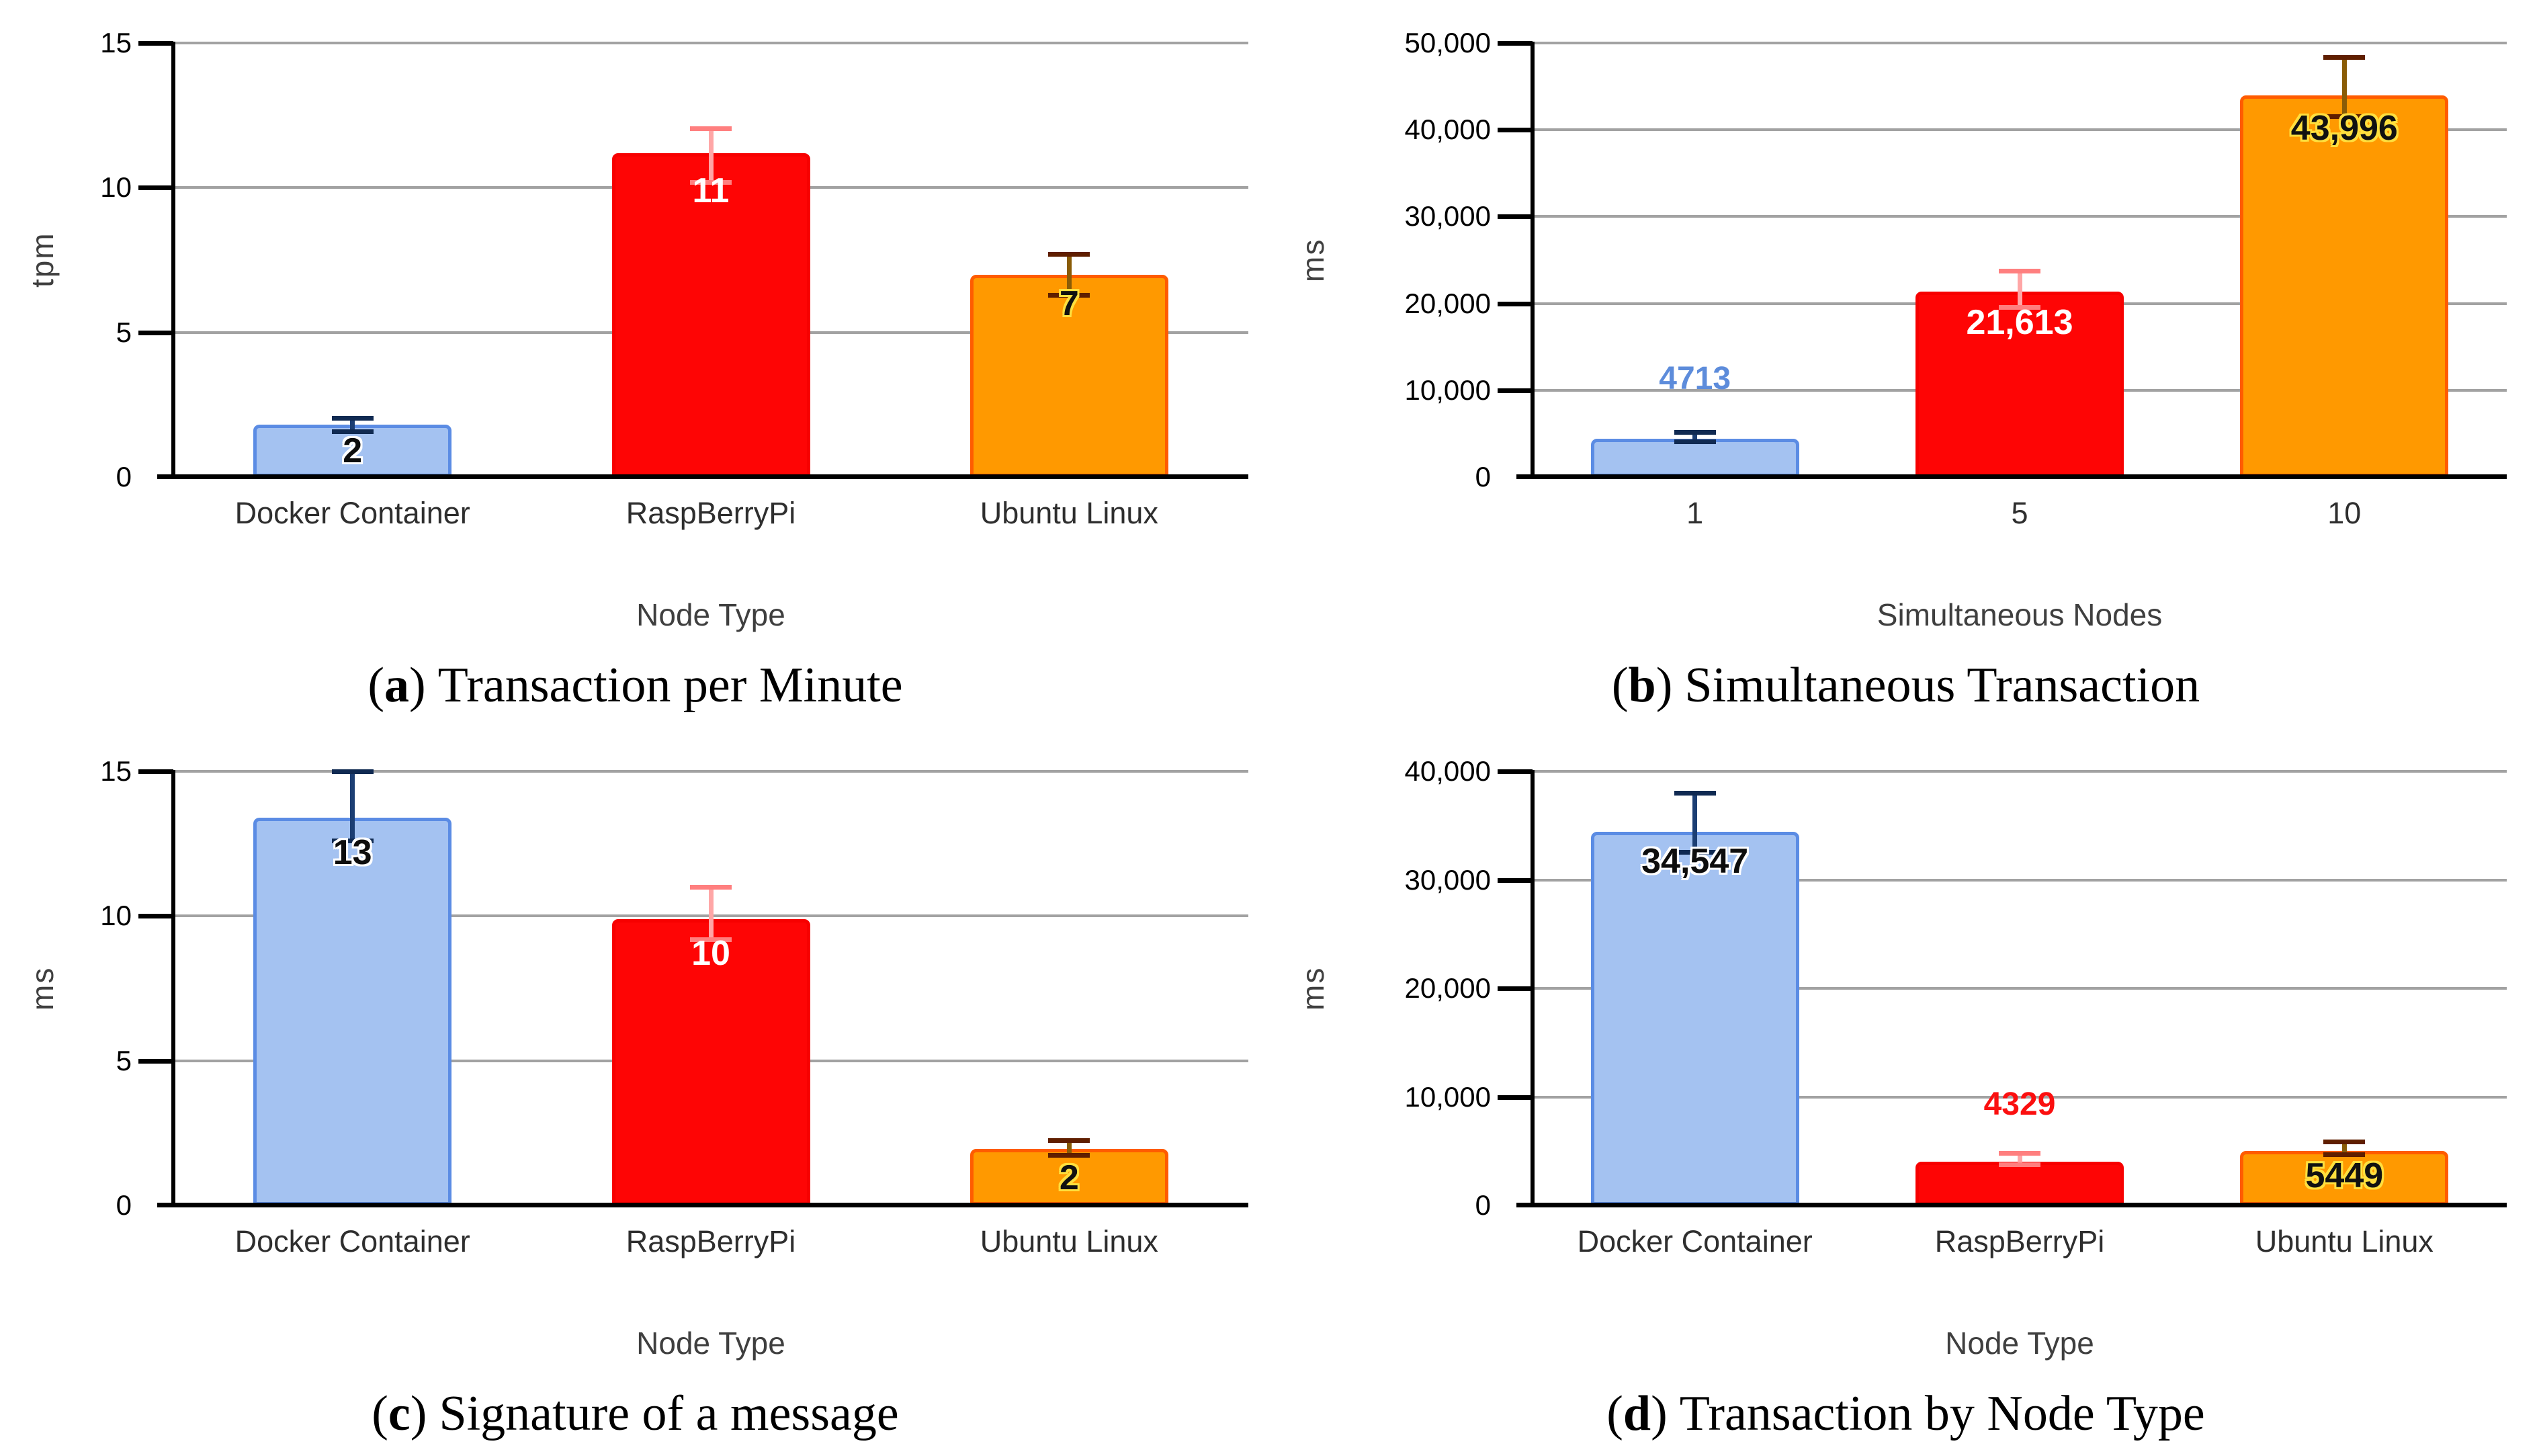  I want to click on y-tick-label: 40,000, so click(1447, 771).